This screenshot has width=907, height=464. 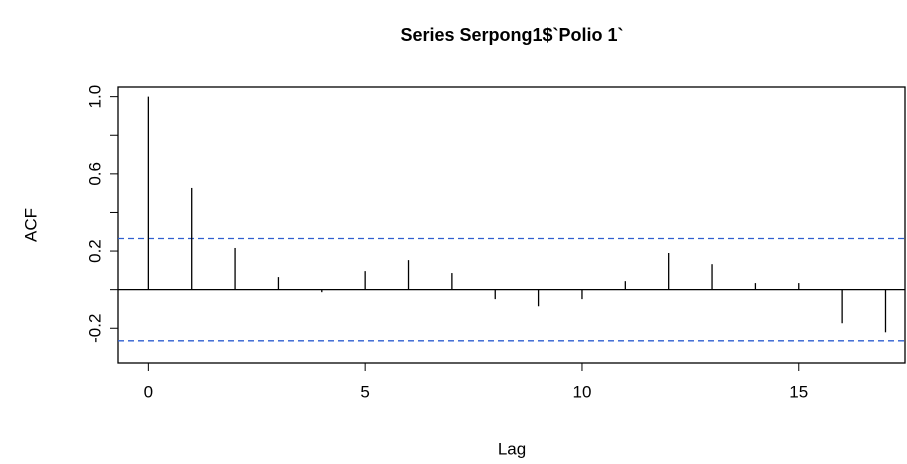 What do you see at coordinates (94, 328) in the screenshot?
I see `y-tick-label: -0.2` at bounding box center [94, 328].